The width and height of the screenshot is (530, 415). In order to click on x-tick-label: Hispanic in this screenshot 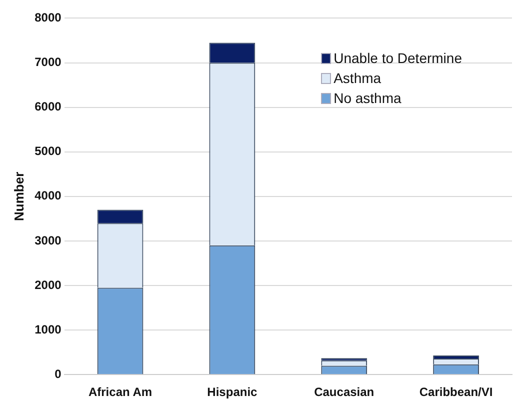, I will do `click(232, 392)`.